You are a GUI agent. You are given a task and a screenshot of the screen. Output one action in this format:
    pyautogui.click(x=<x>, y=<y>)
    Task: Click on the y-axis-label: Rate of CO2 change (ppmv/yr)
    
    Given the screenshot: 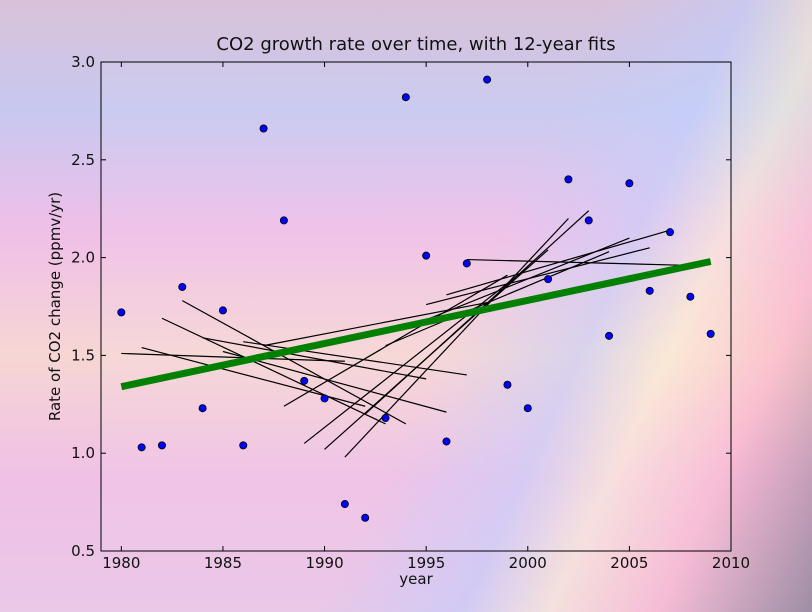 What is the action you would take?
    pyautogui.click(x=55, y=306)
    